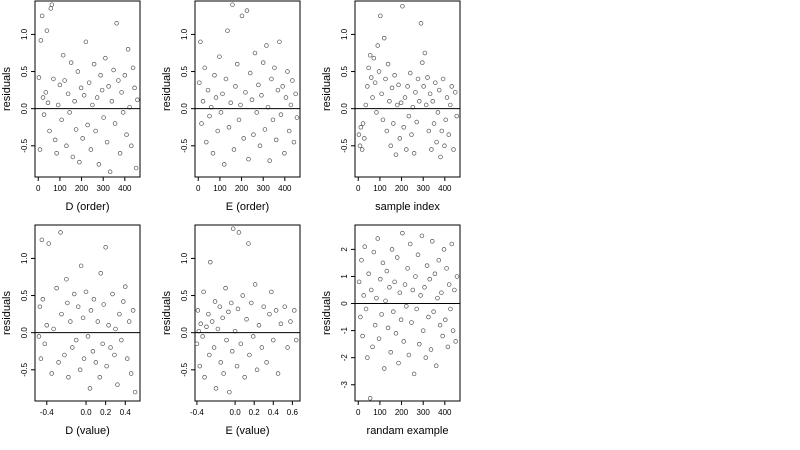  Describe the element at coordinates (344, 249) in the screenshot. I see `y-tick-label: 2` at that location.